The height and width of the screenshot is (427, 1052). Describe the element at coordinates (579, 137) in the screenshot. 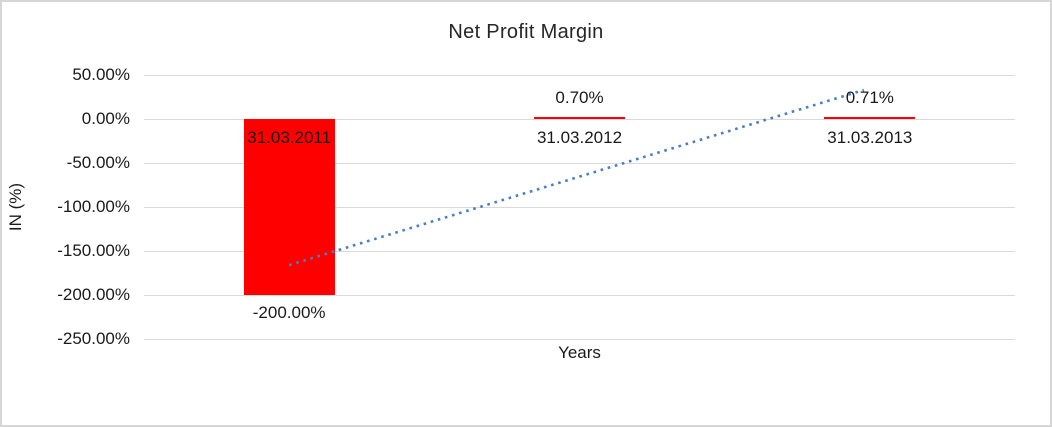

I see `category-label: 31.03.2012` at that location.